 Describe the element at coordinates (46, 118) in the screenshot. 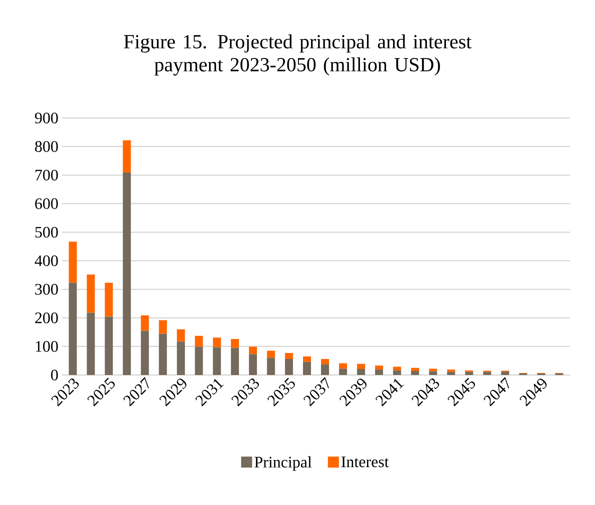

I see `y-tick-label: 900` at that location.